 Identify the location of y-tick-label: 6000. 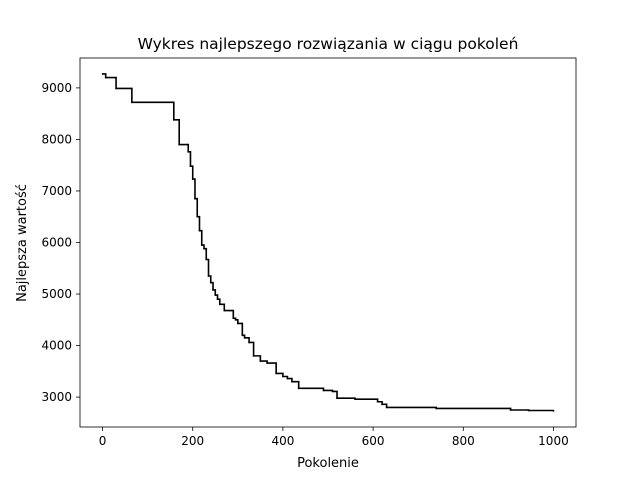
(56, 243).